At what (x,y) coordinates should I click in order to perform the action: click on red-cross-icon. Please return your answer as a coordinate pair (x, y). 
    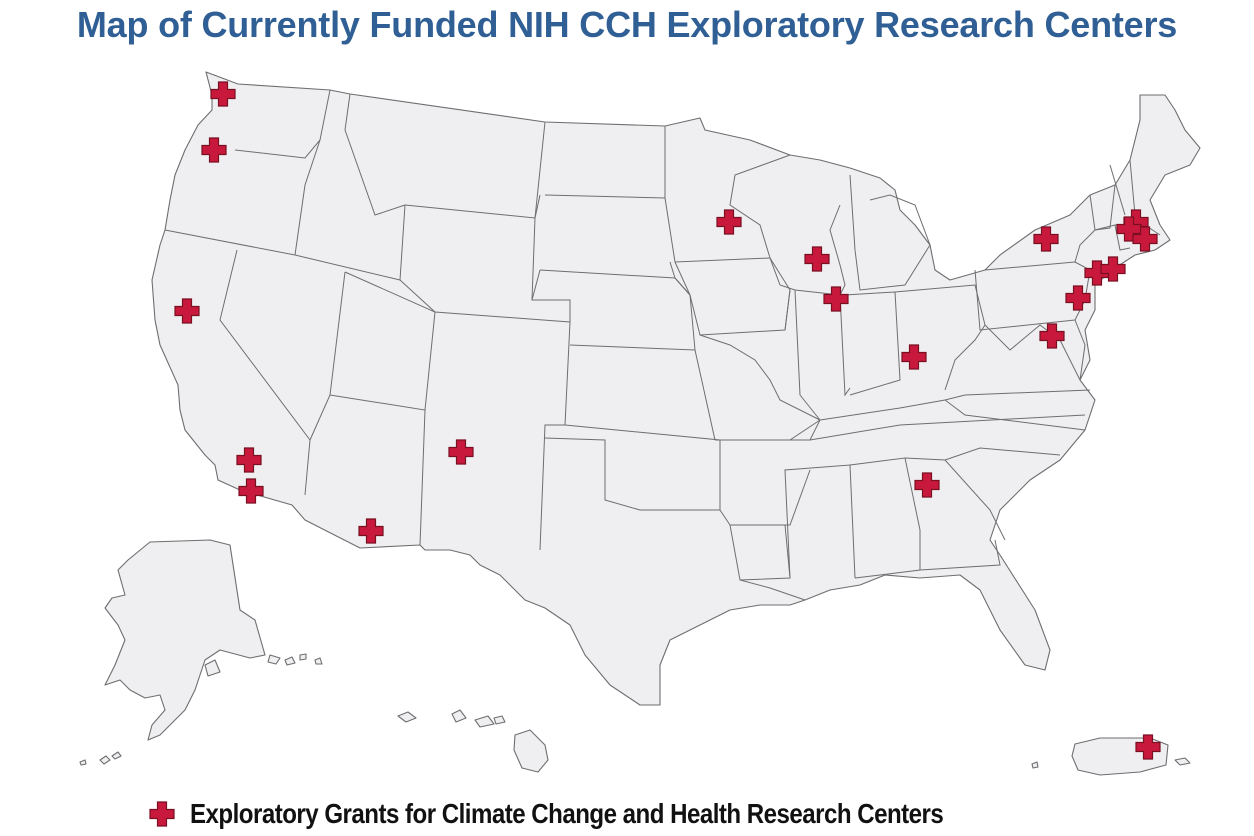
    Looking at the image, I should click on (162, 814).